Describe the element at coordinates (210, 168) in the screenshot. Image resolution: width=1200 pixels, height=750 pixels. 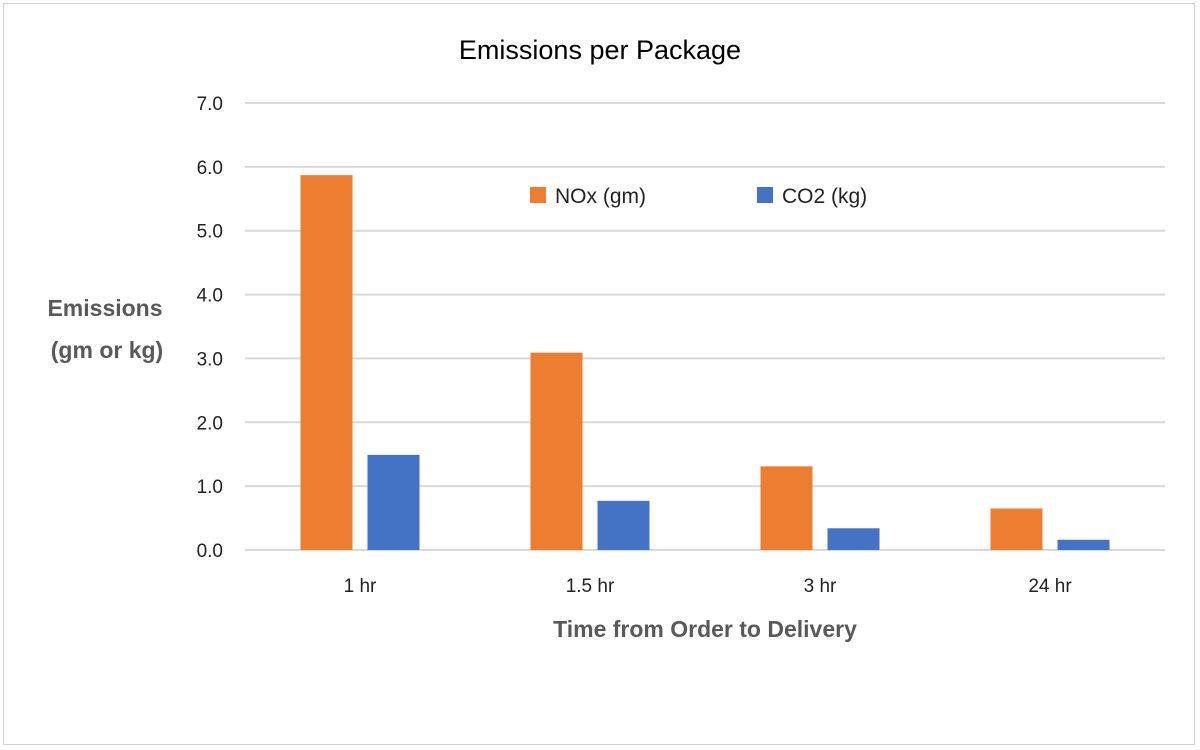
I see `y-tick-label: 6.0` at that location.